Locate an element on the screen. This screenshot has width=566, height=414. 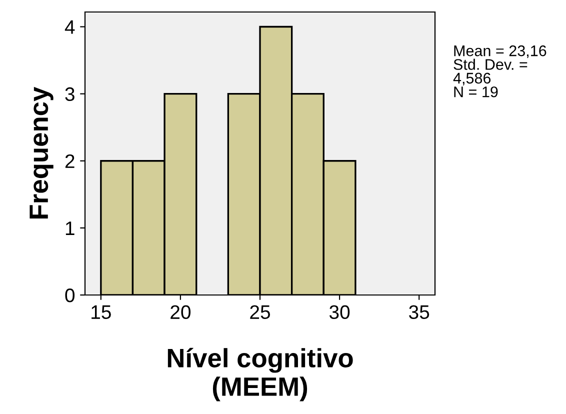
x-tick-label: 30 is located at coordinates (339, 312).